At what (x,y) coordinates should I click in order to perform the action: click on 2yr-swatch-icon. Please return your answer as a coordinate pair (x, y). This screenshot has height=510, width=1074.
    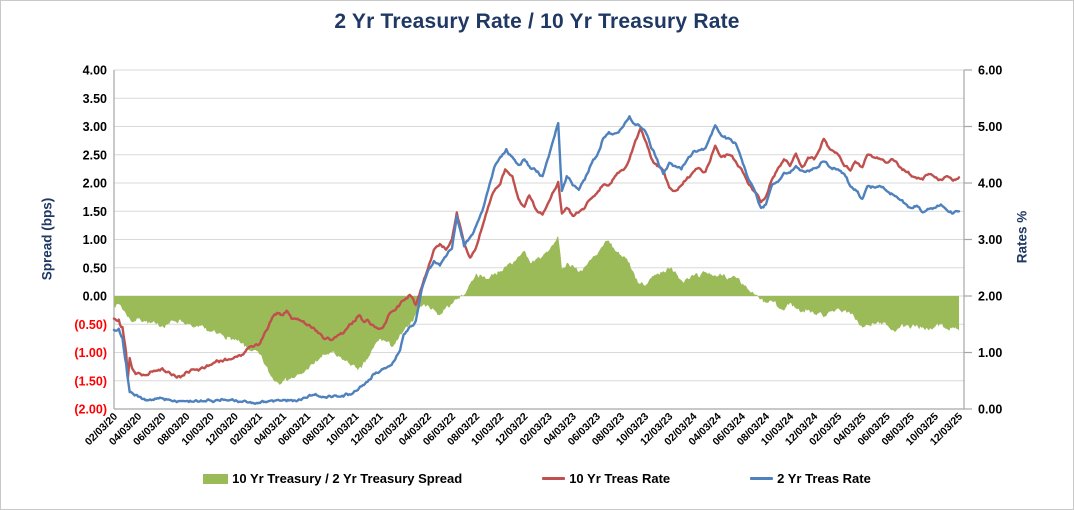
    Looking at the image, I should click on (762, 478).